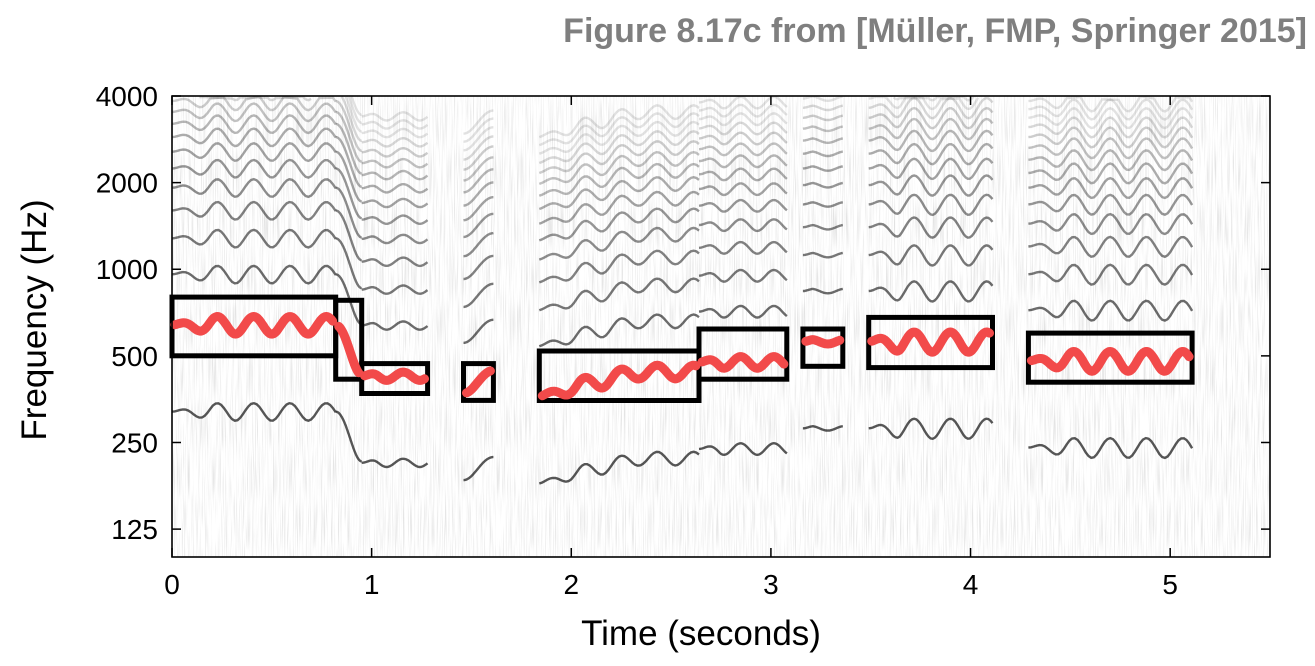 The width and height of the screenshot is (1315, 666). What do you see at coordinates (127, 96) in the screenshot?
I see `y-tick-label: 4000` at bounding box center [127, 96].